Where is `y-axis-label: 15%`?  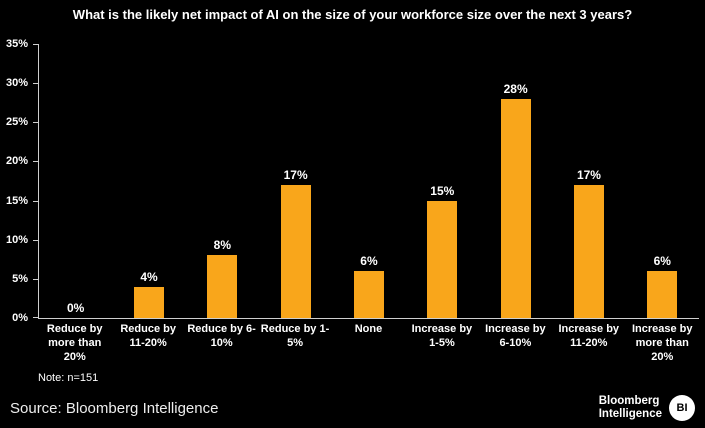
y-axis-label: 15% is located at coordinates (16, 200).